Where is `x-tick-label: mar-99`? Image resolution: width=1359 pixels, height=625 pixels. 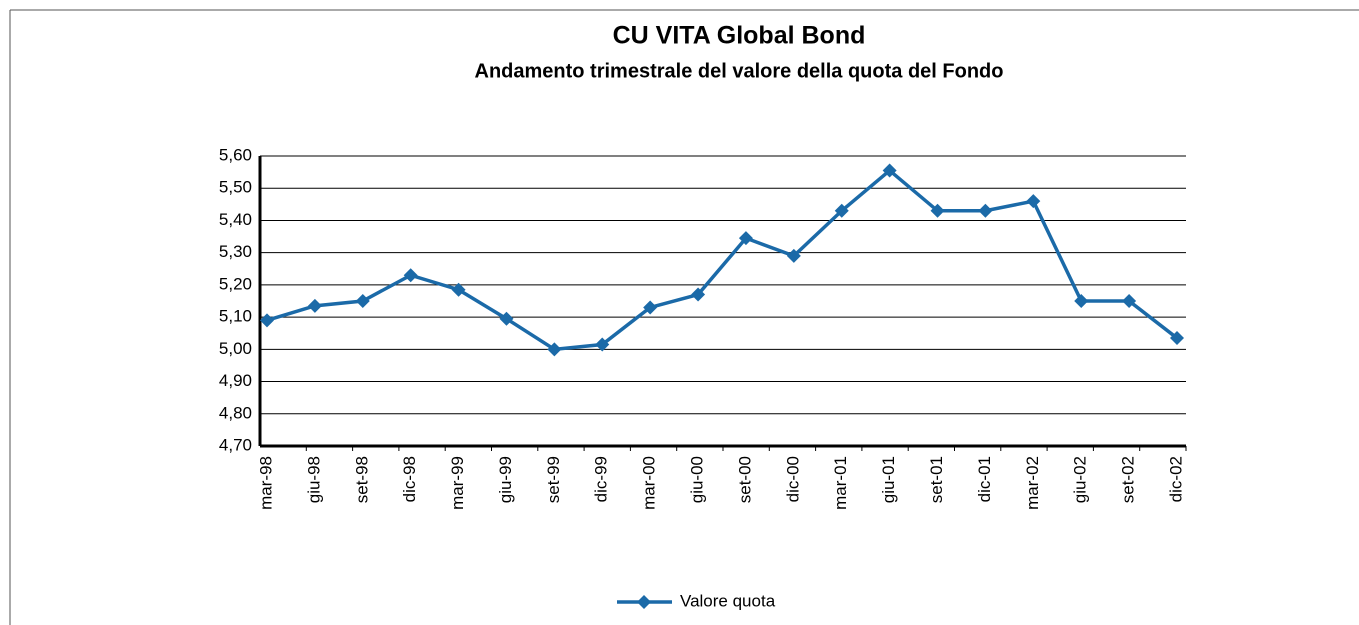
x-tick-label: mar-99 is located at coordinates (457, 483).